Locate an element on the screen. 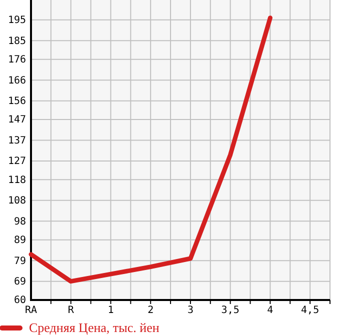  y-tick-label: 98 is located at coordinates (20, 222).